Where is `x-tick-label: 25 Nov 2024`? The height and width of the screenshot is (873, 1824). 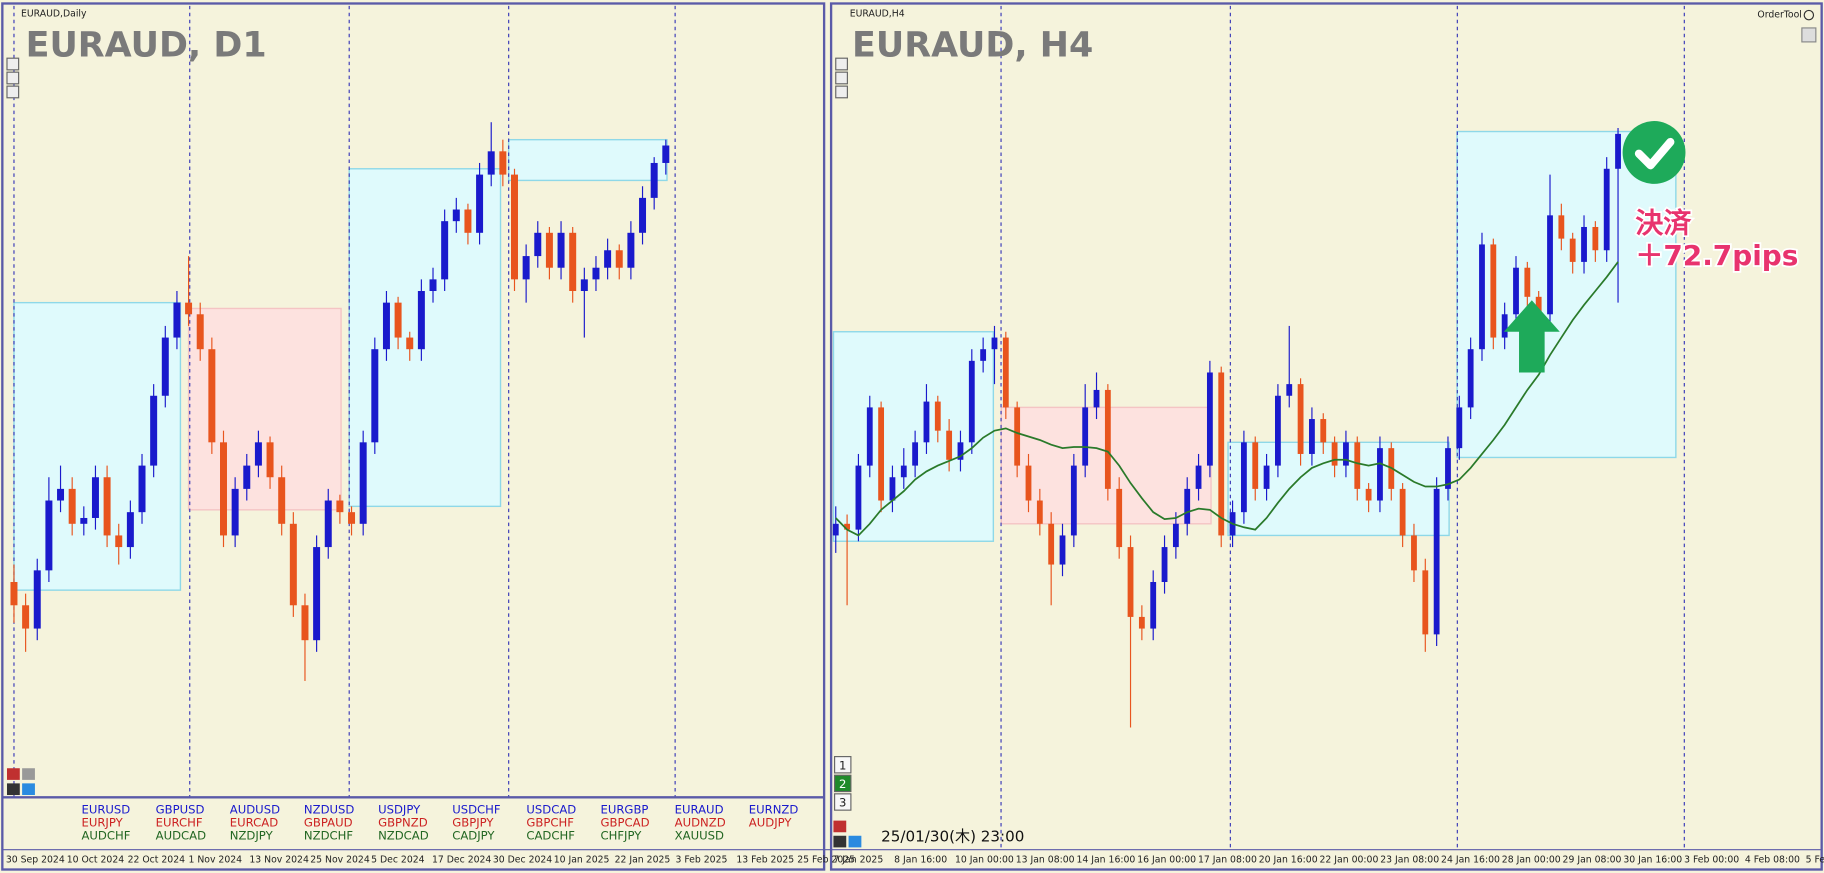
x-tick-label: 25 Nov 2024 is located at coordinates (340, 860).